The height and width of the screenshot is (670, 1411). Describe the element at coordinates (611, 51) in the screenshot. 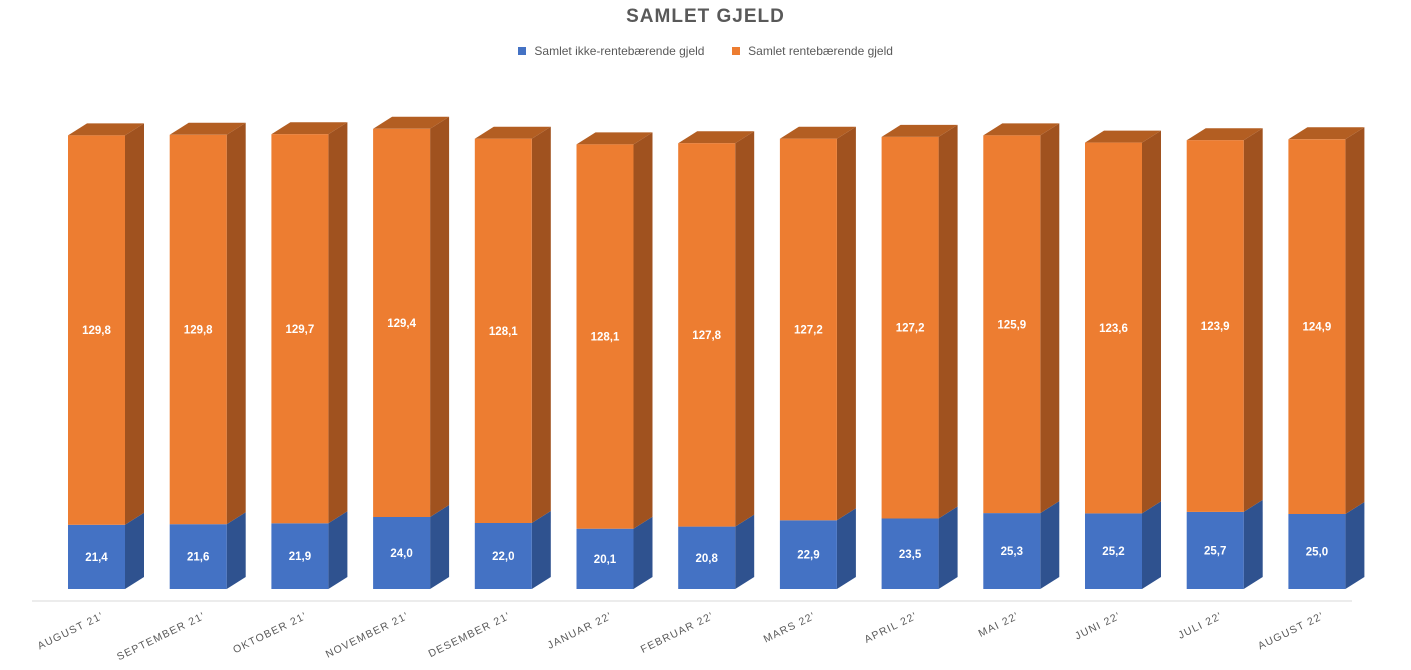

I see `legend-item-ikke-rentebaerende: Samlet ikke-rentebærende gjeld` at that location.